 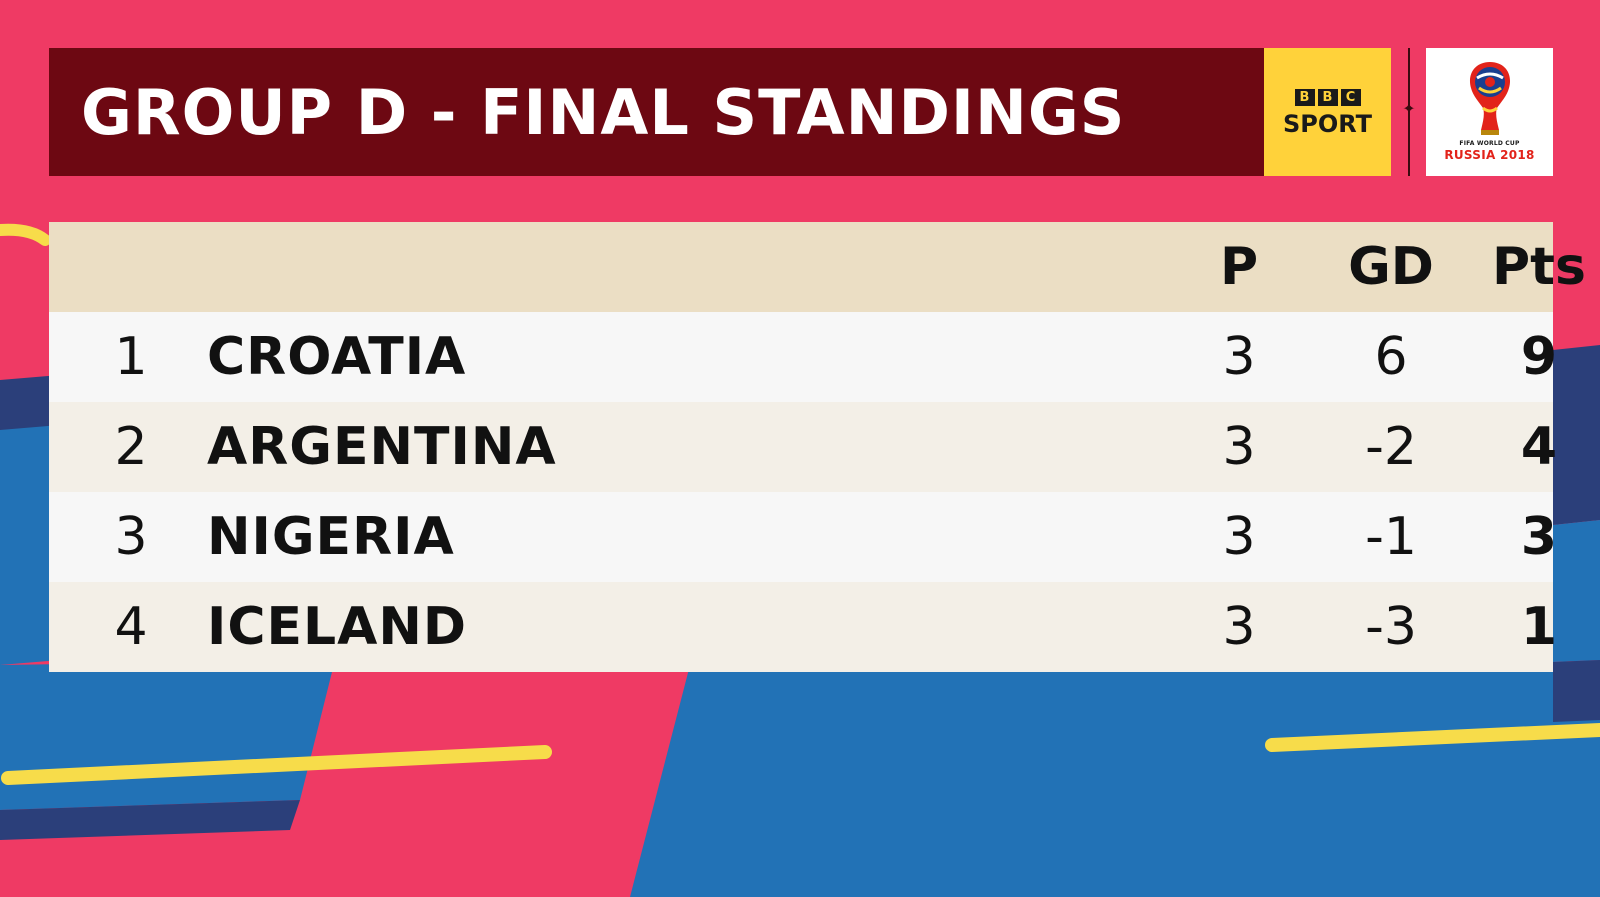 What do you see at coordinates (1391, 627) in the screenshot?
I see `row-goal-difference: -3` at bounding box center [1391, 627].